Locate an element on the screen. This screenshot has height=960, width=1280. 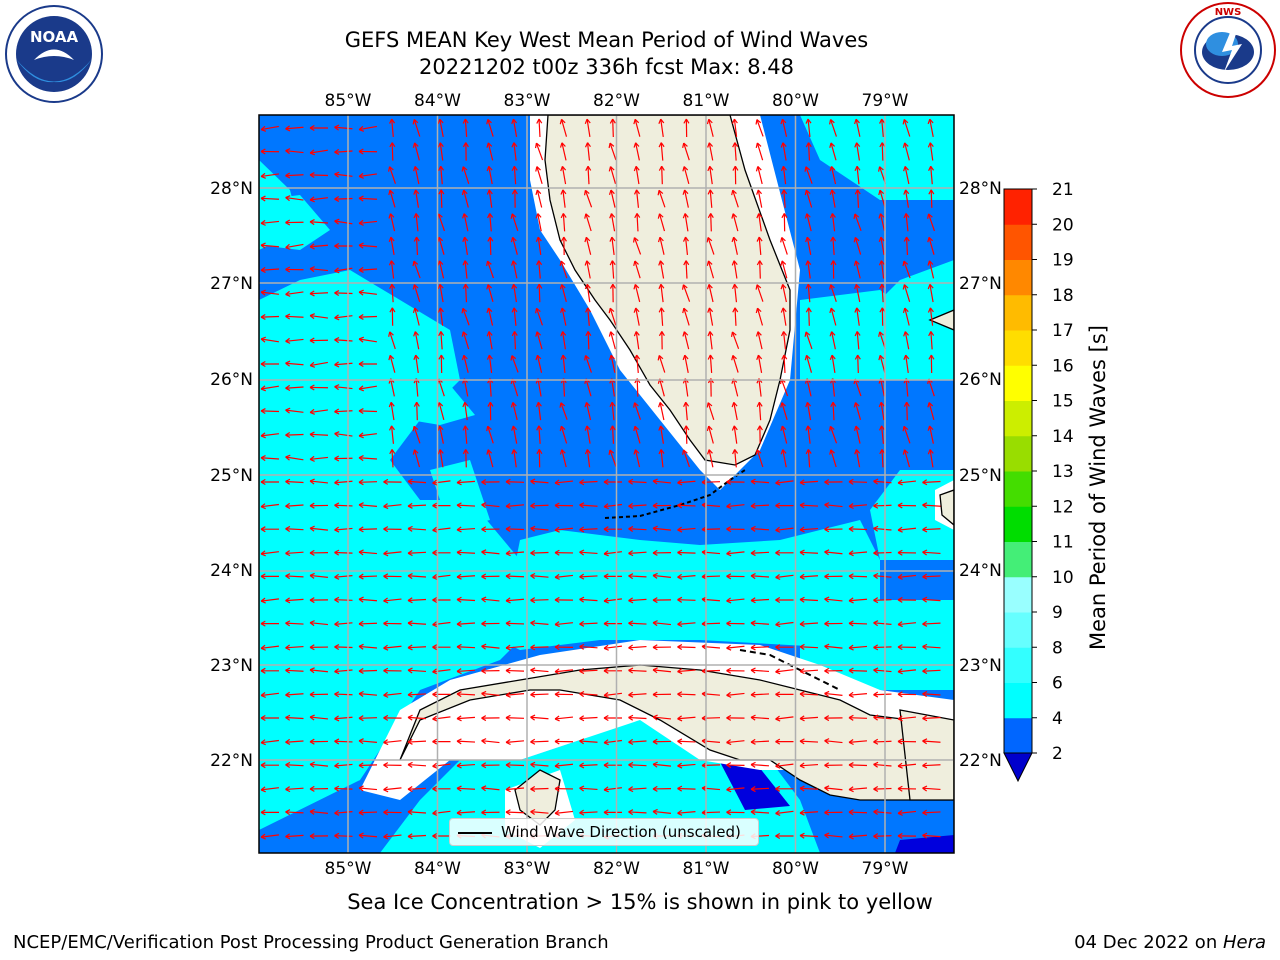
lon-label-bottom: 80°W is located at coordinates (795, 869).